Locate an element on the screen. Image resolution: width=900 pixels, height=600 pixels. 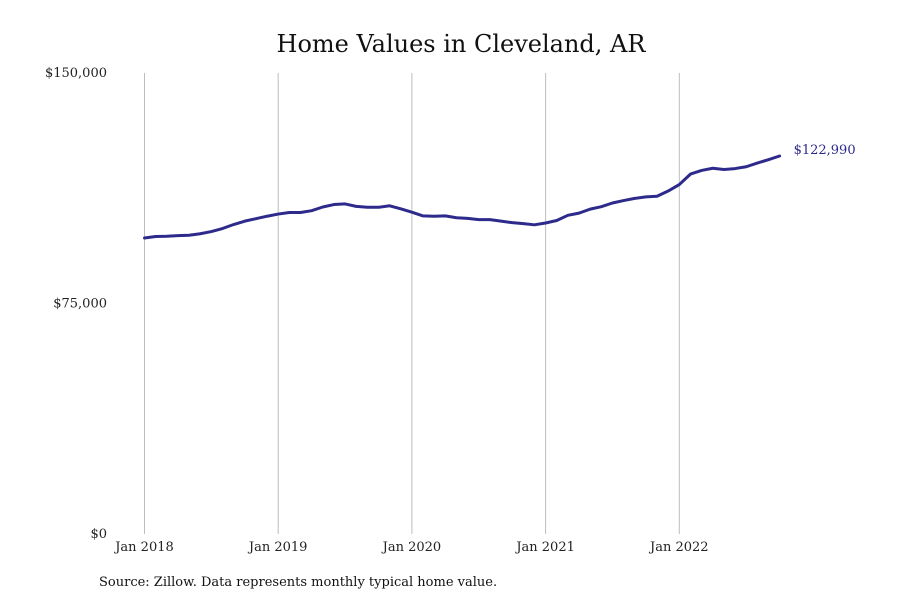
series-end-data-label: $122,990 is located at coordinates (825, 150).